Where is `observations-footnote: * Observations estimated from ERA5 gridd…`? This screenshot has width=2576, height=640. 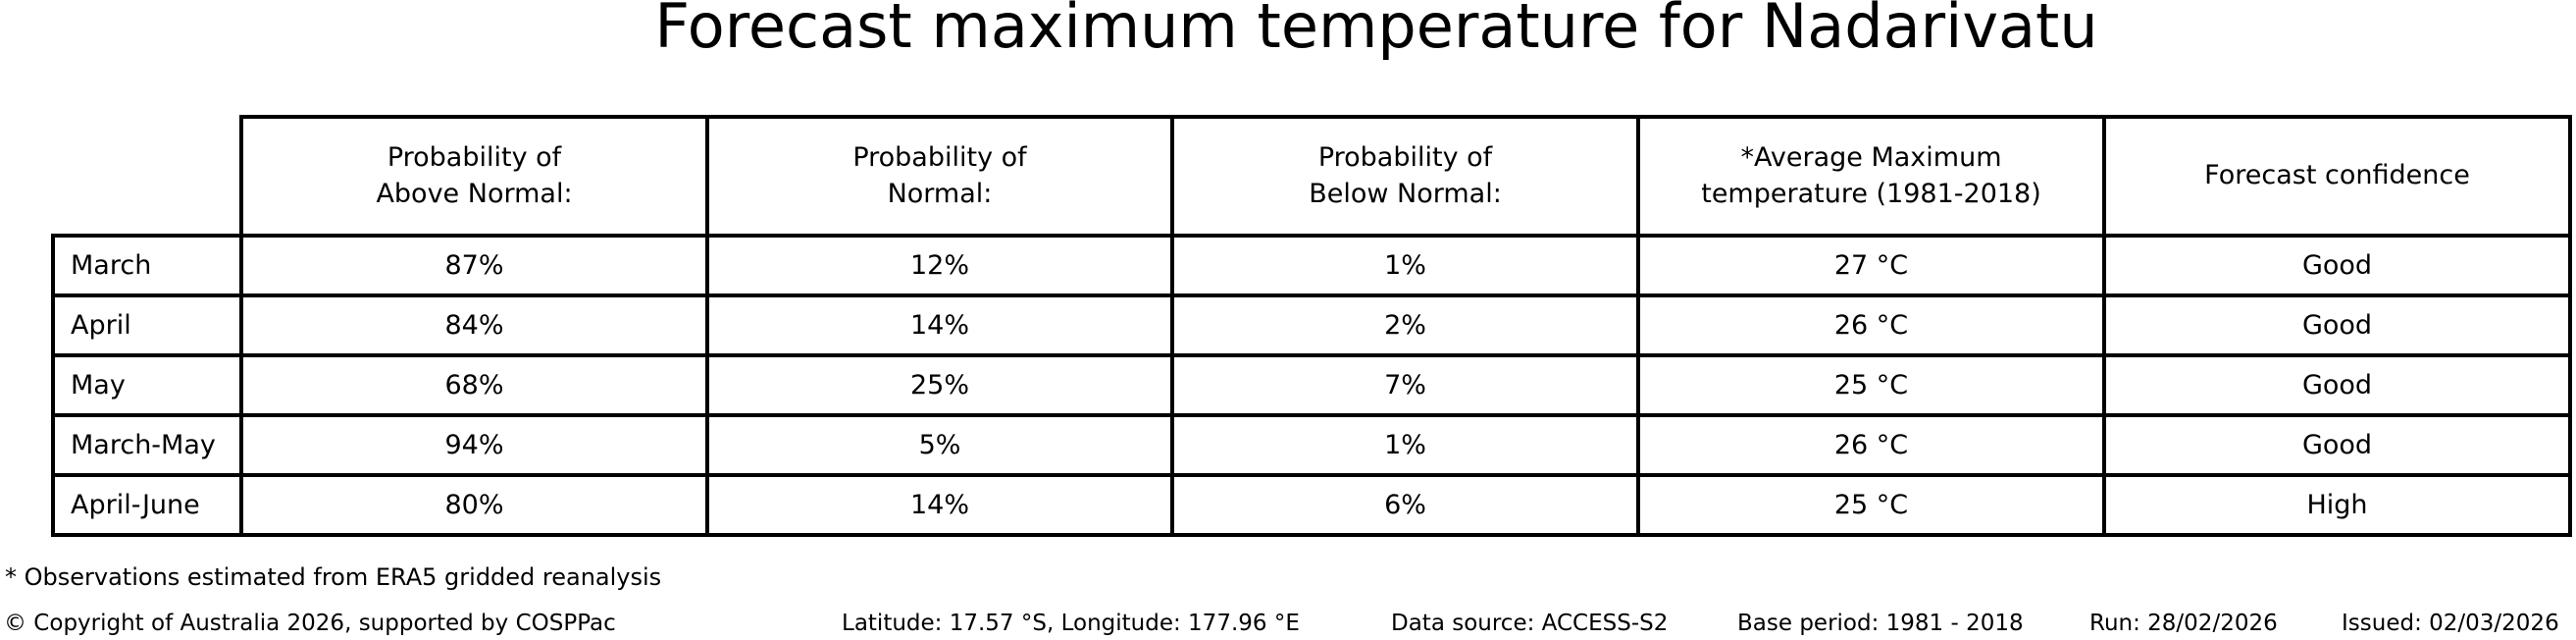
observations-footnote: * Observations estimated from ERA5 gridd… is located at coordinates (333, 577).